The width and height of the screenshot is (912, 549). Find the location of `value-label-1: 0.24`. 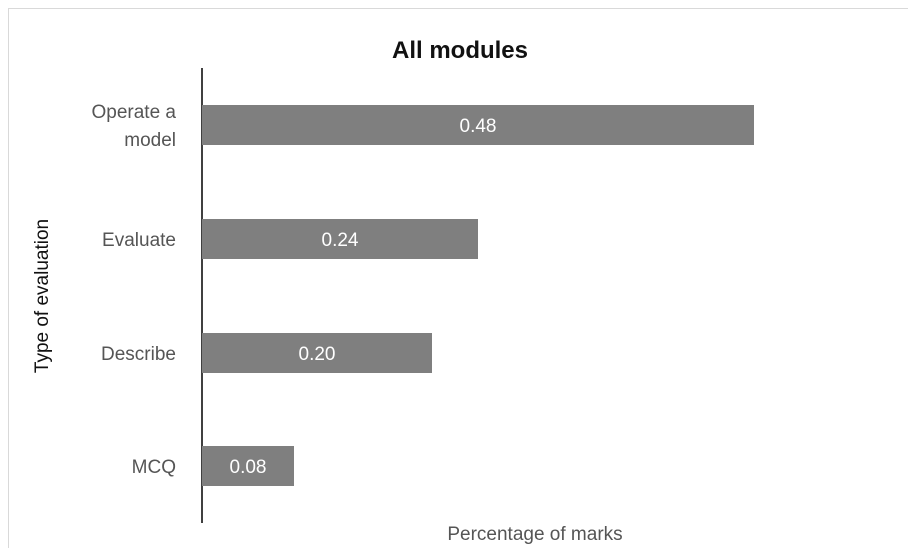

value-label-1: 0.24 is located at coordinates (340, 240).